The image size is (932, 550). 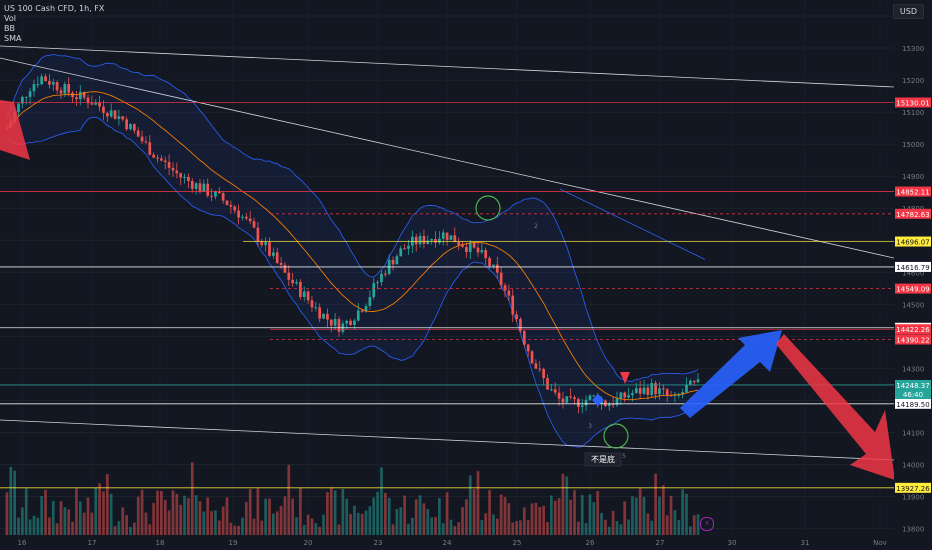 I want to click on y-tick-label: 14600, so click(x=913, y=273).